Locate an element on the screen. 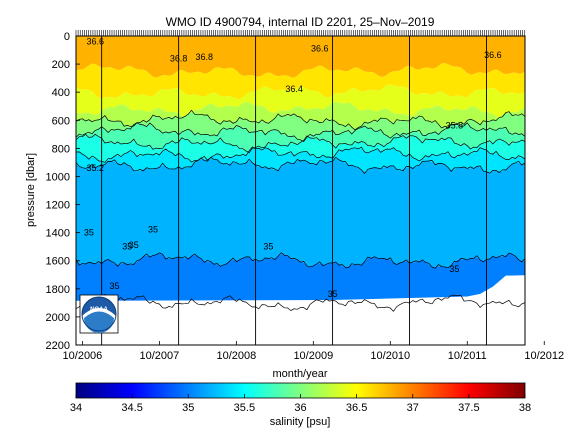 The height and width of the screenshot is (432, 576). x-axis-label: month/year is located at coordinates (299, 374).